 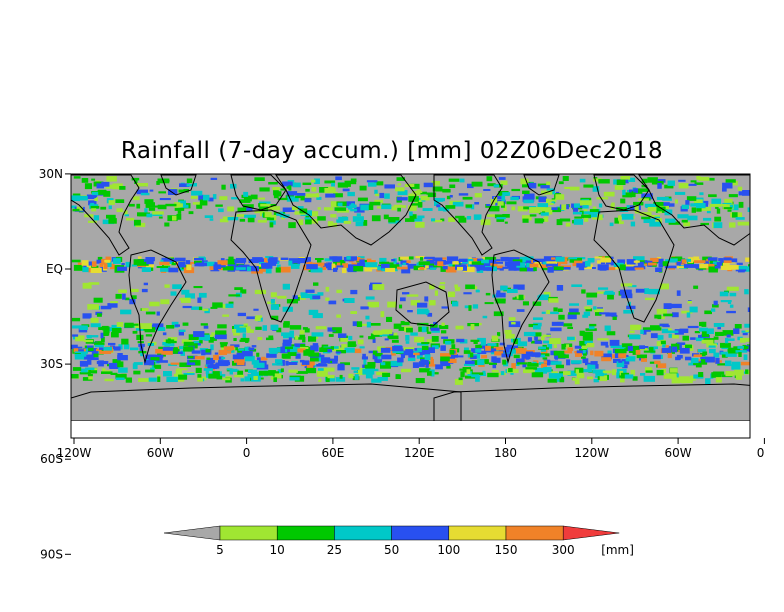 I want to click on x-axis: 120W 60W 0 60E 120E 180 120W 60W 0, so click(x=411, y=449).